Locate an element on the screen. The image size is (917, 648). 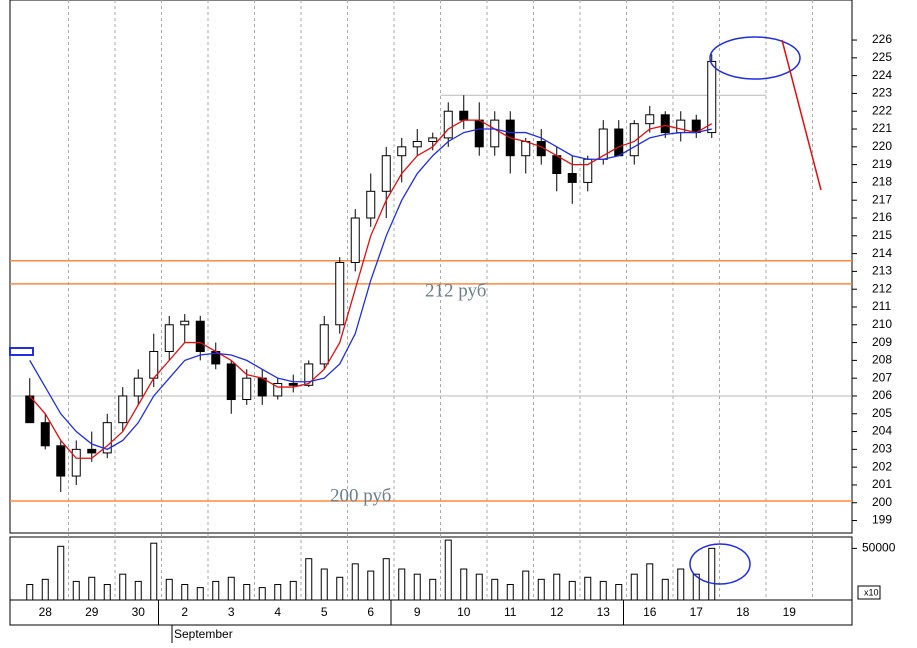
y-tick-label: 226 is located at coordinates (882, 39).